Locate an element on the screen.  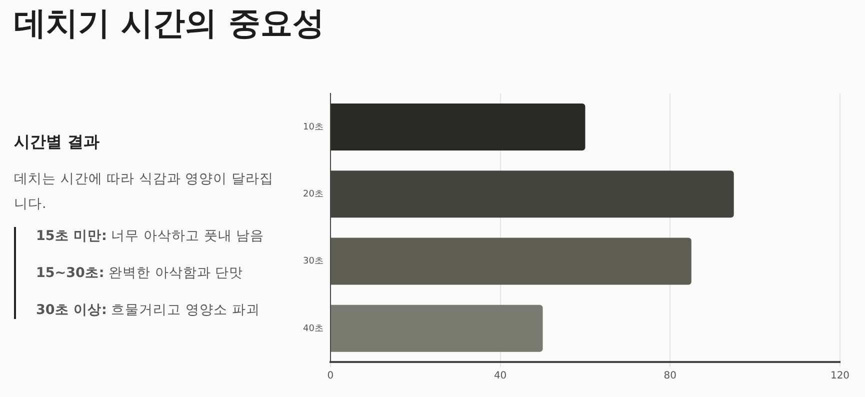
text: 데치는 시간에 따라 식감과 영양이 달라집니다. is located at coordinates (144, 192).